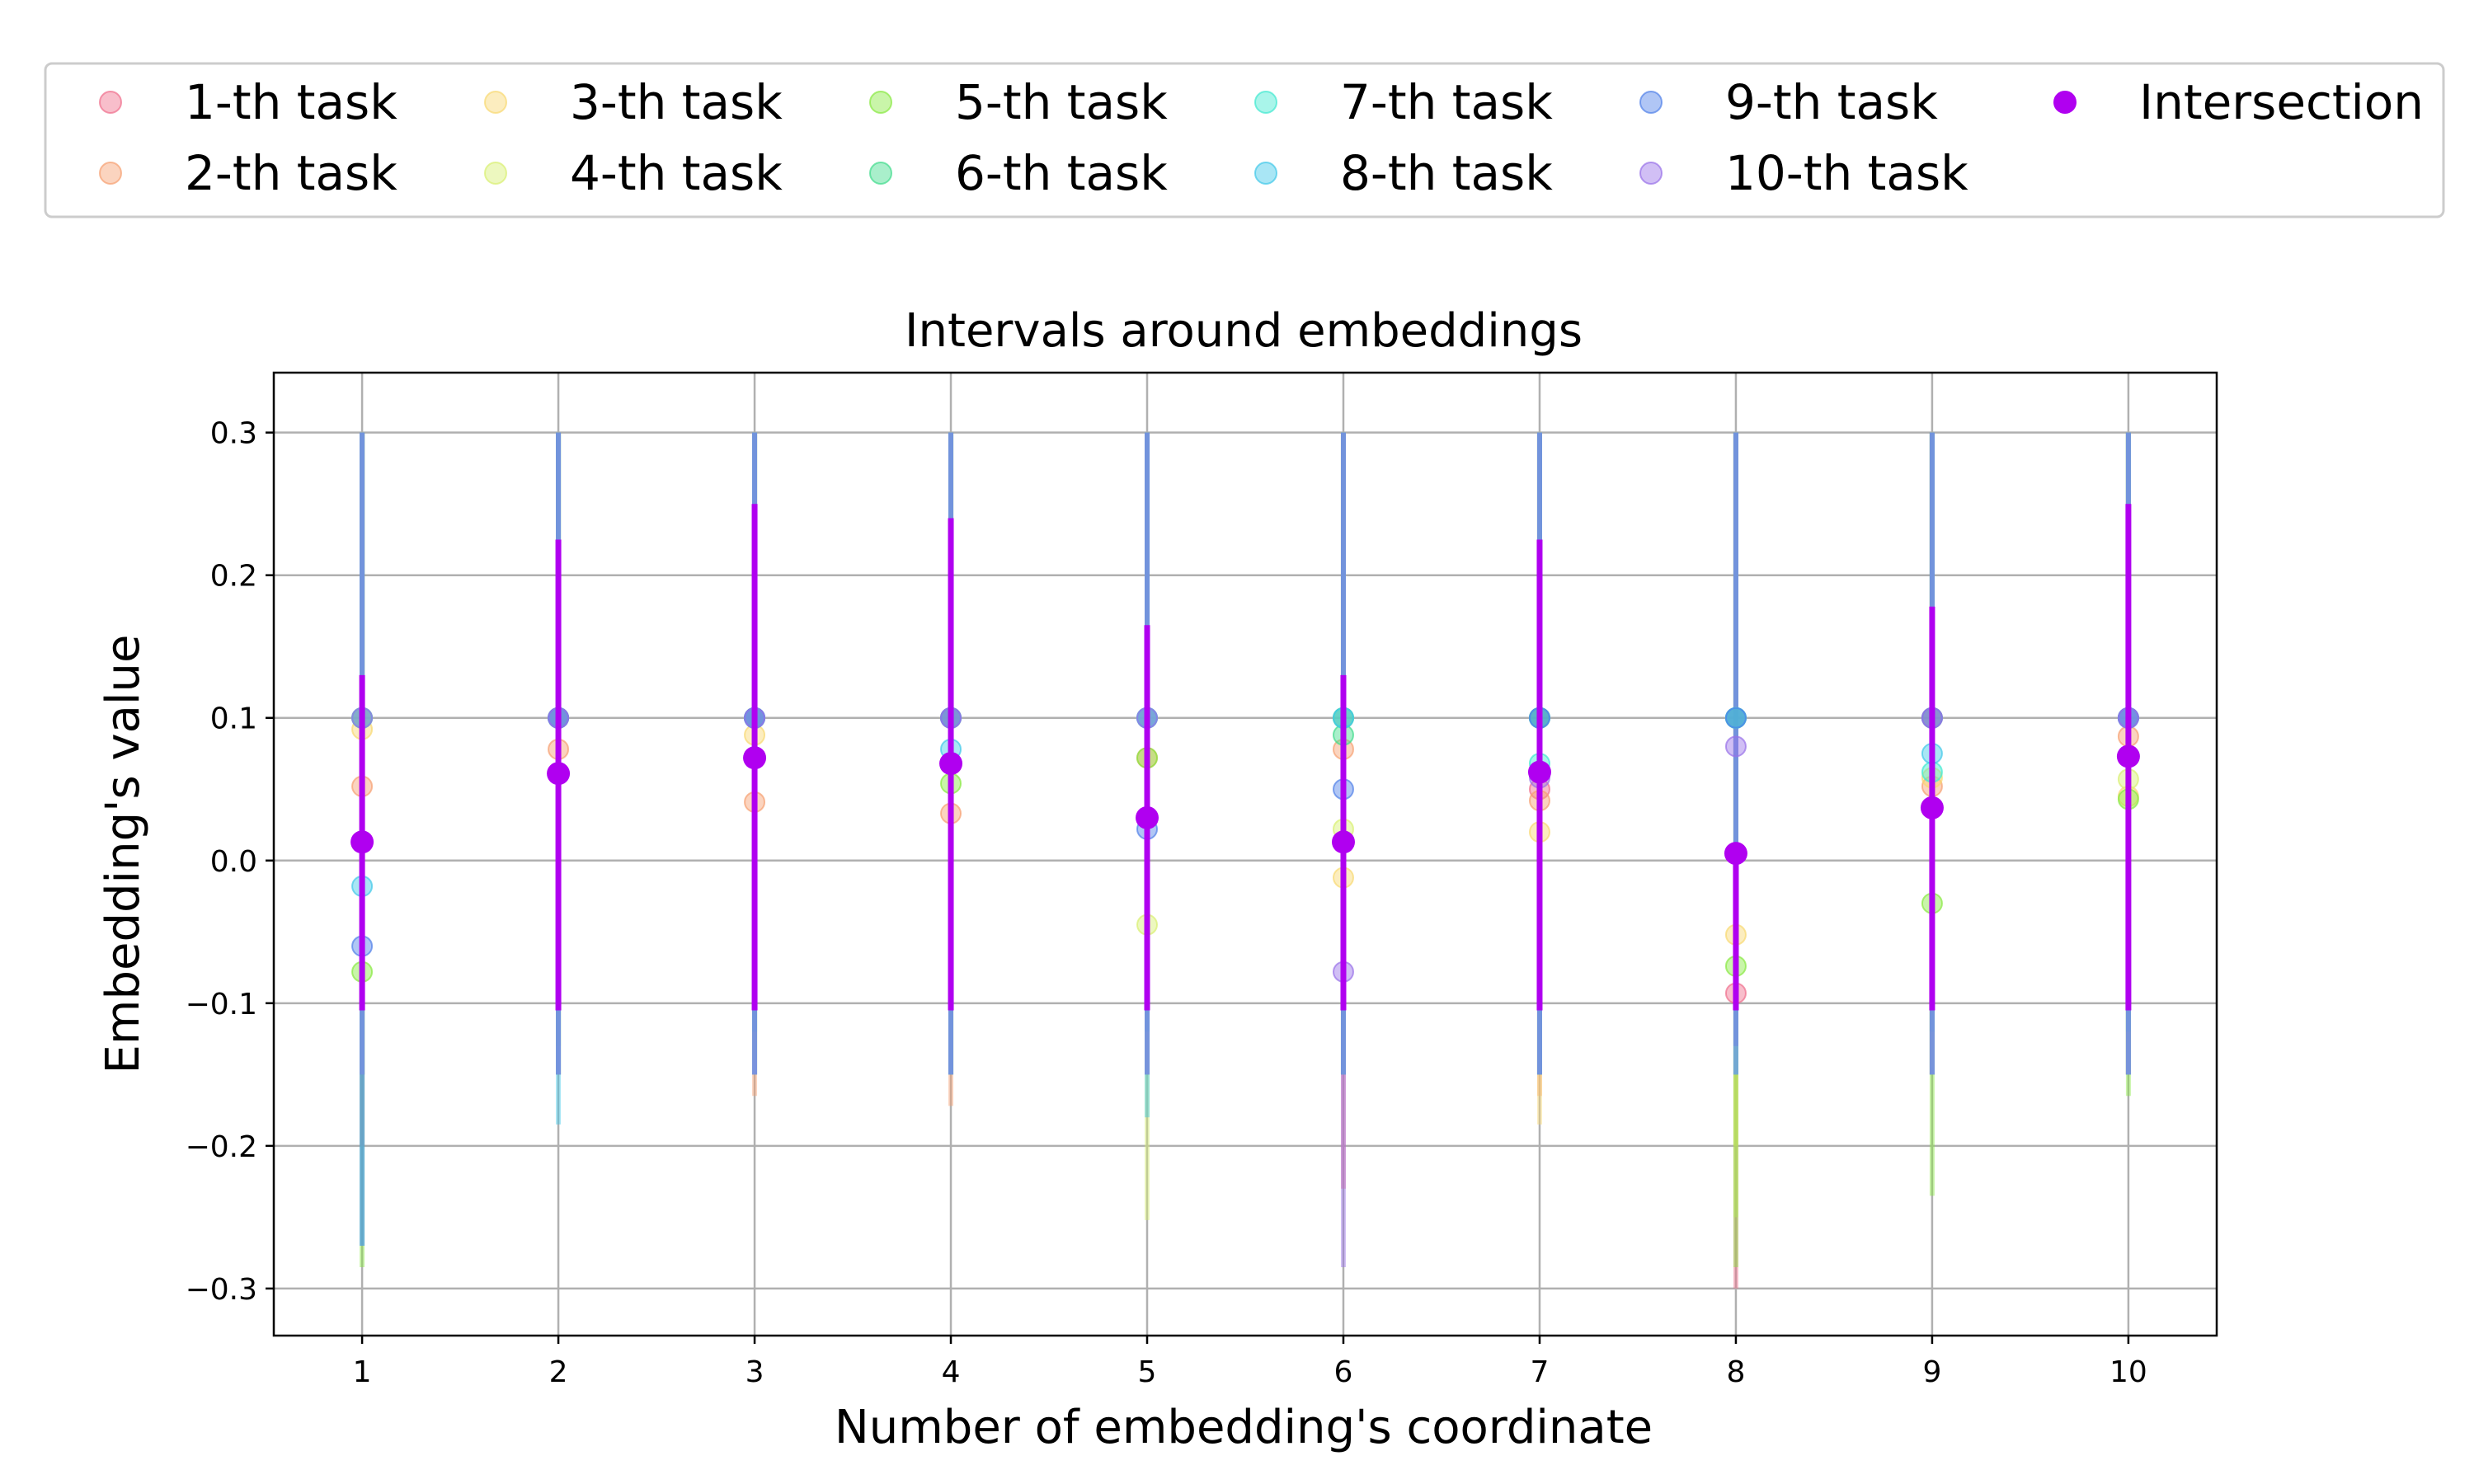  I want to click on legend-item: 1-th task, so click(248, 102).